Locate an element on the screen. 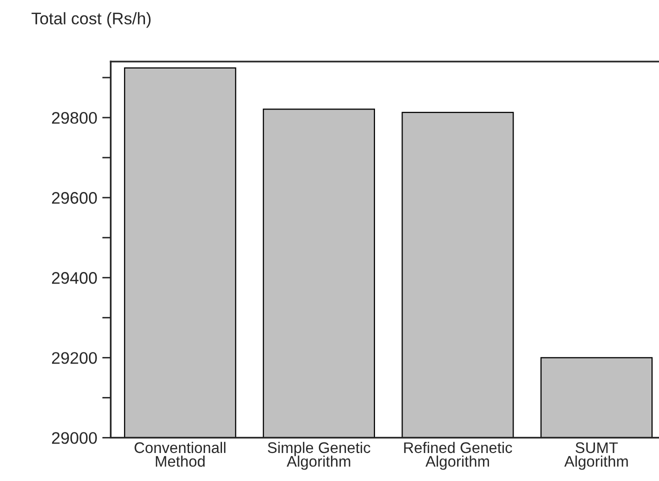 This screenshot has width=659, height=481. x-tick-label: SUMT Algorithm is located at coordinates (596, 456).